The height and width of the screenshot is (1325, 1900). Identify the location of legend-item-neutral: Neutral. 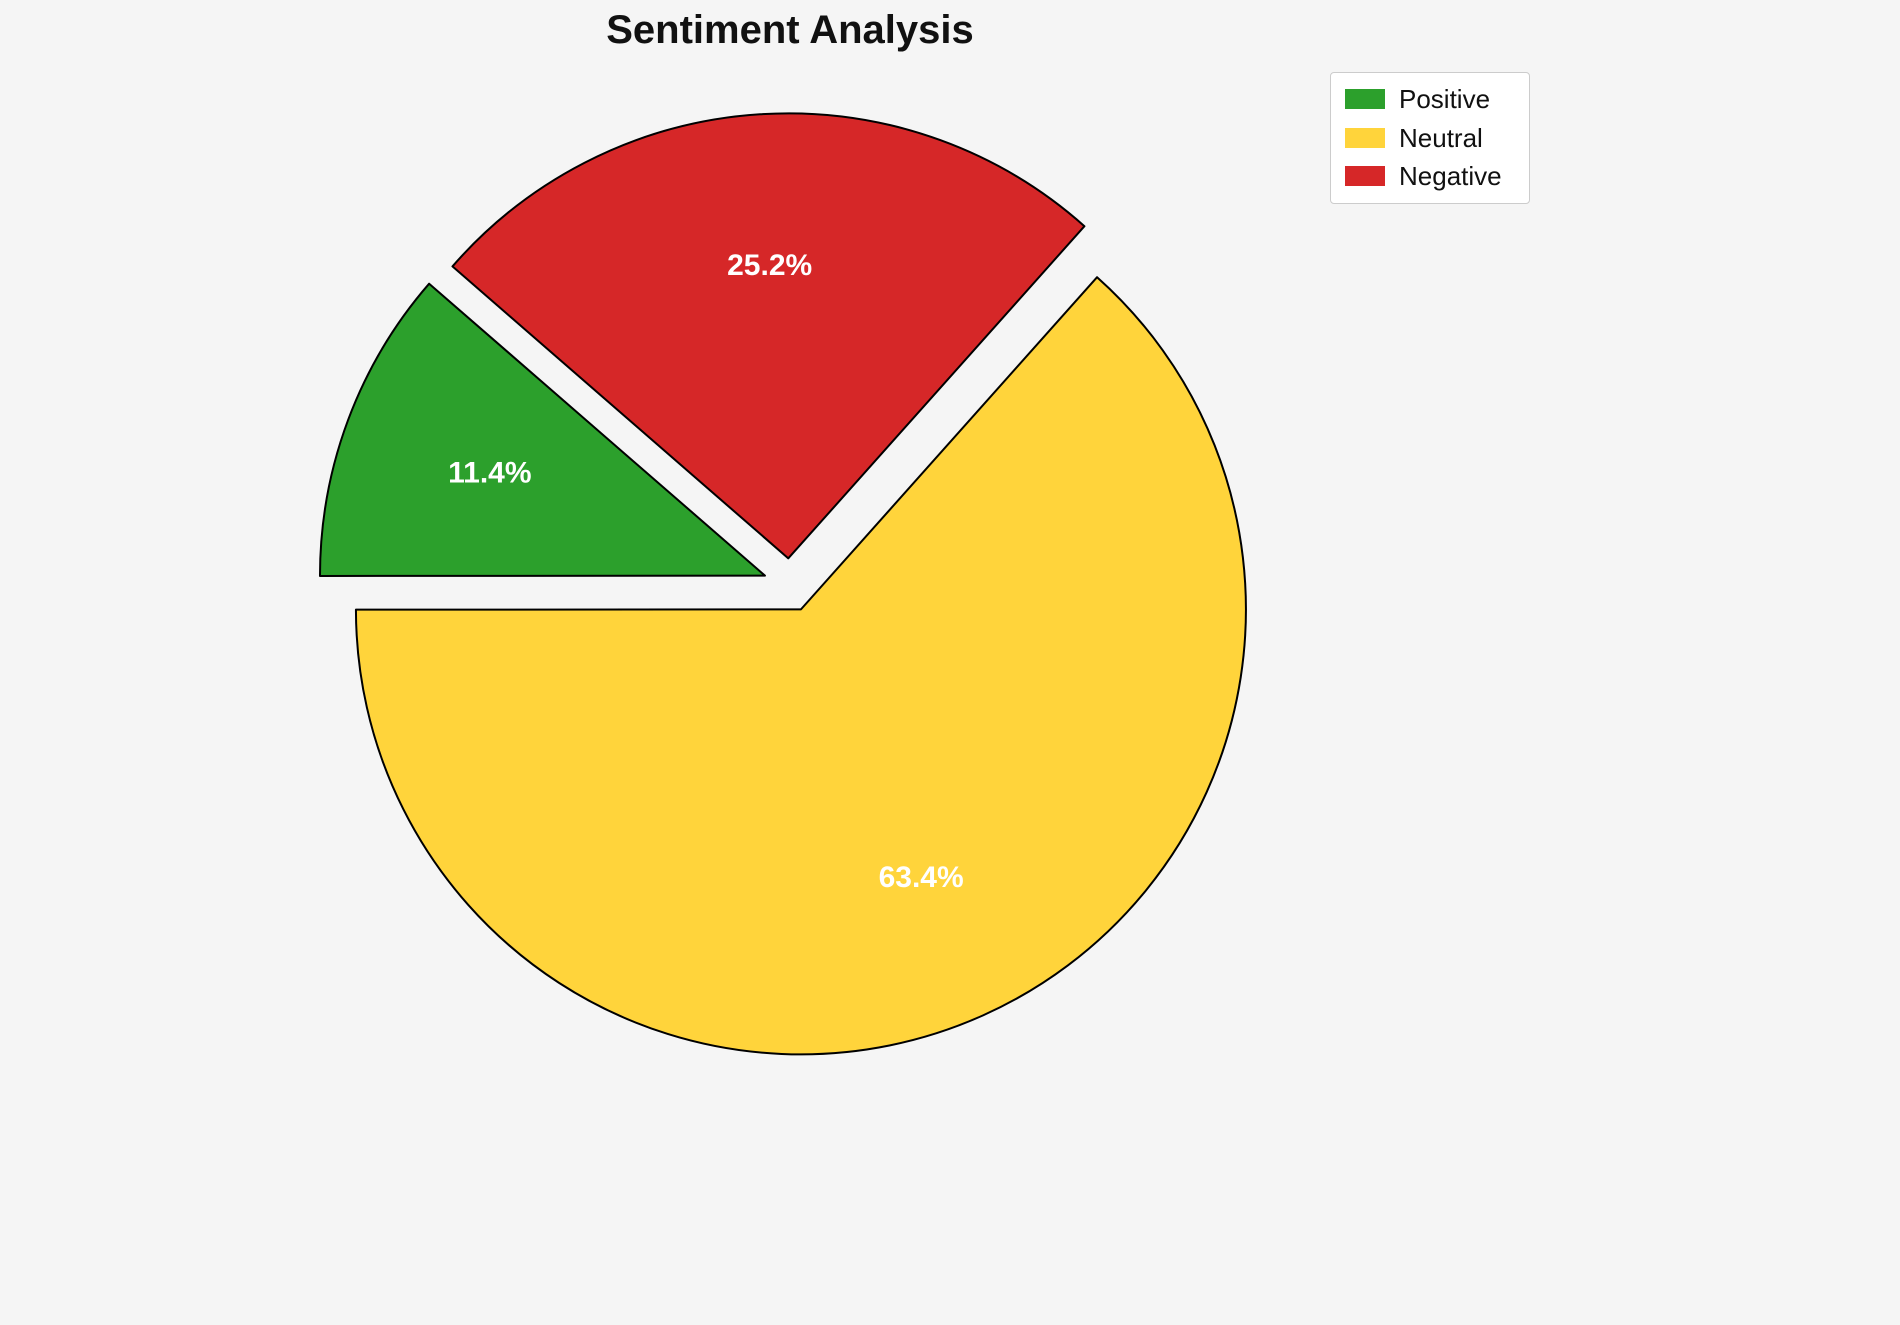
(1430, 137).